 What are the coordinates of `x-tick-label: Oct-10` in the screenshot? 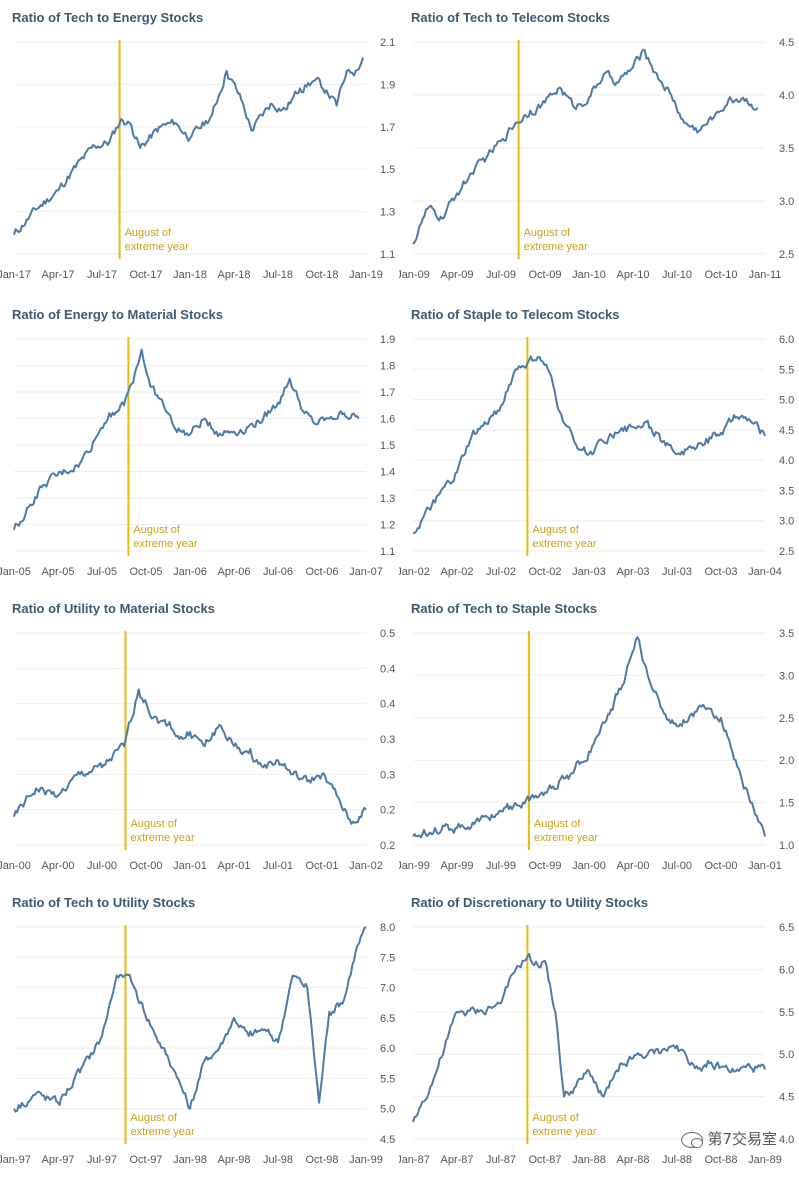 It's located at (720, 275).